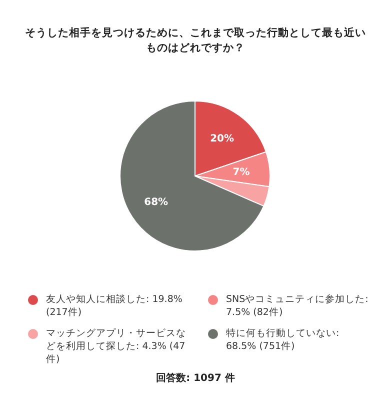 The width and height of the screenshot is (391, 399). What do you see at coordinates (195, 41) in the screenshot?
I see `title: そうした相手を見つけるために、これまで取った行動として最も近いものはどれですか？` at bounding box center [195, 41].